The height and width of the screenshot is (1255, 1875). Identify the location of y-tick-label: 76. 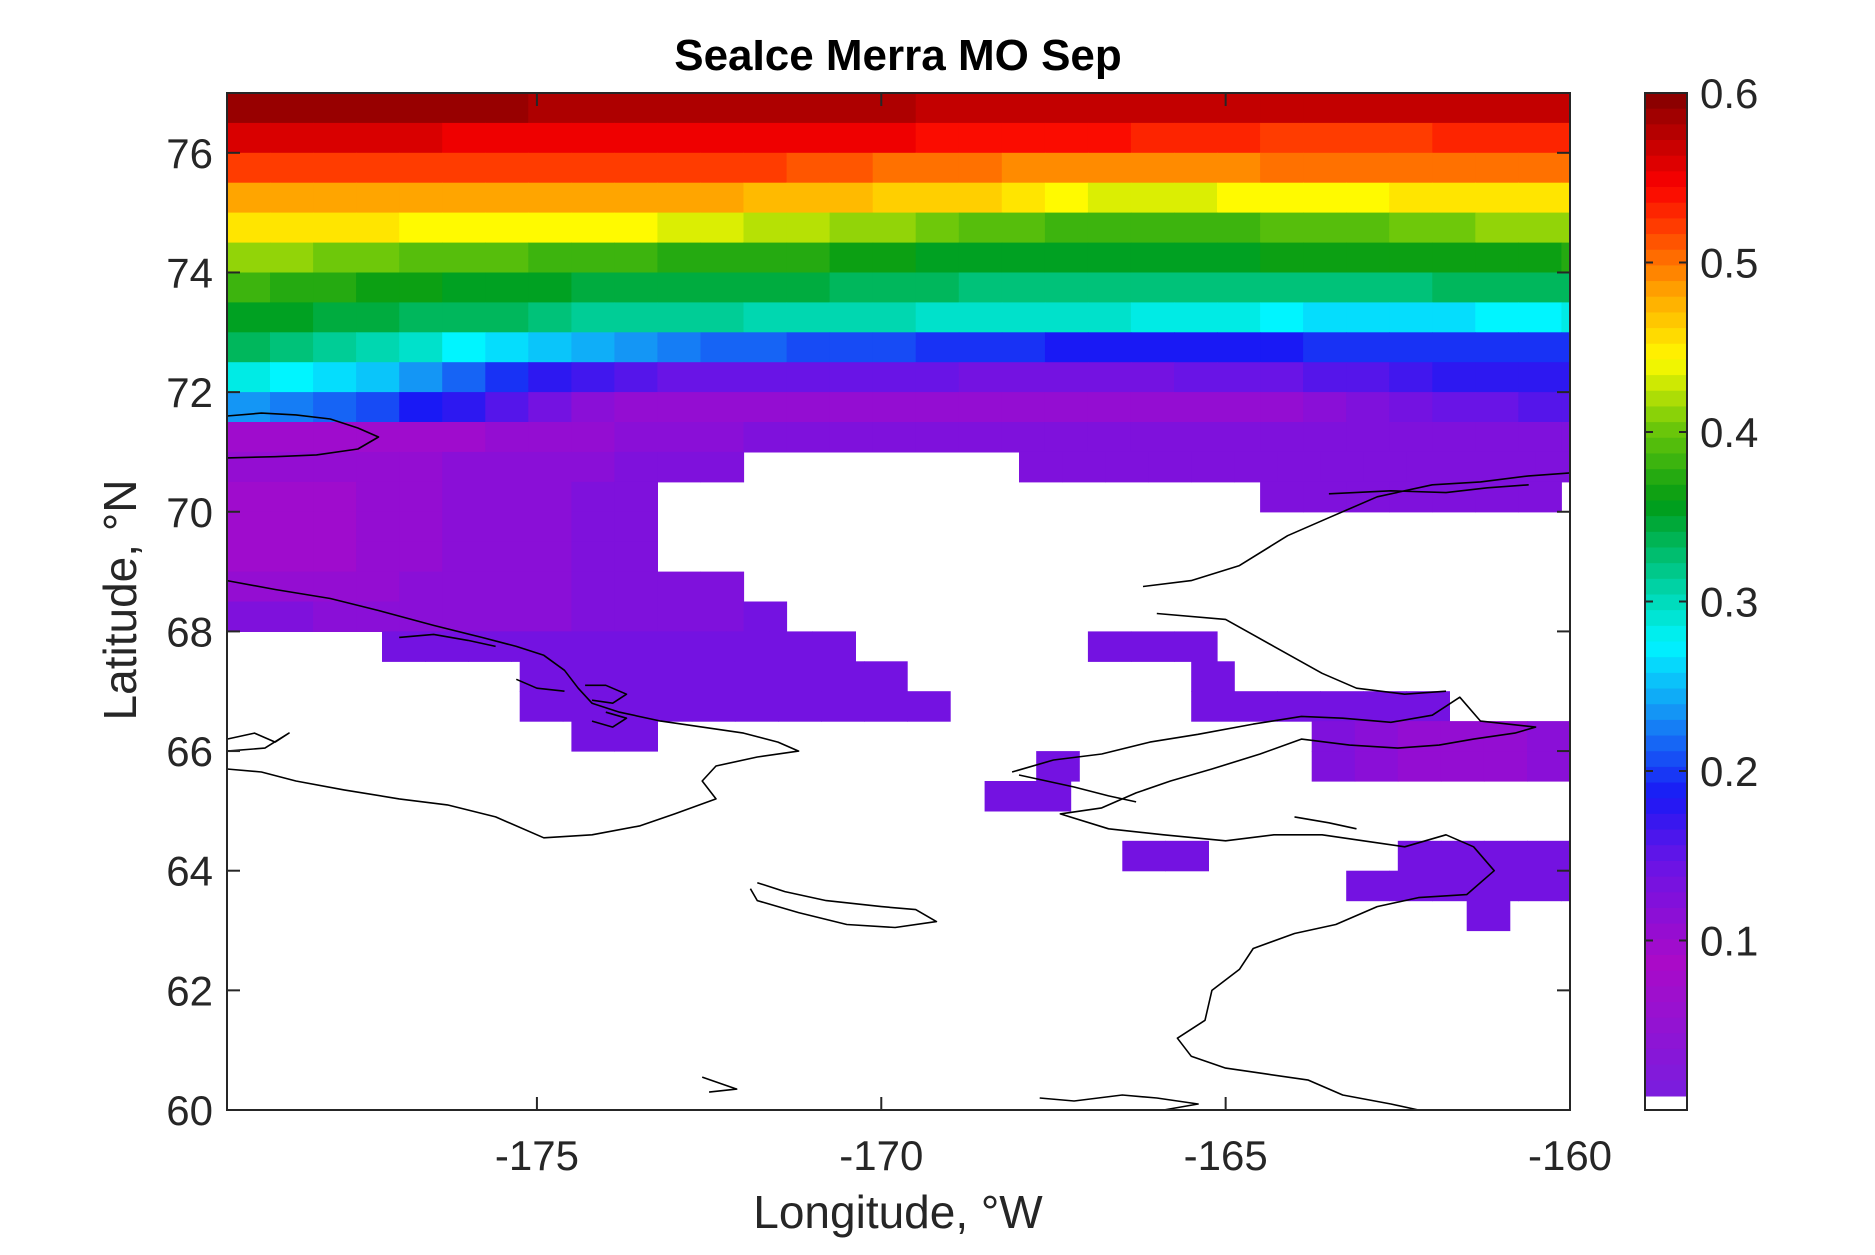
(189, 153).